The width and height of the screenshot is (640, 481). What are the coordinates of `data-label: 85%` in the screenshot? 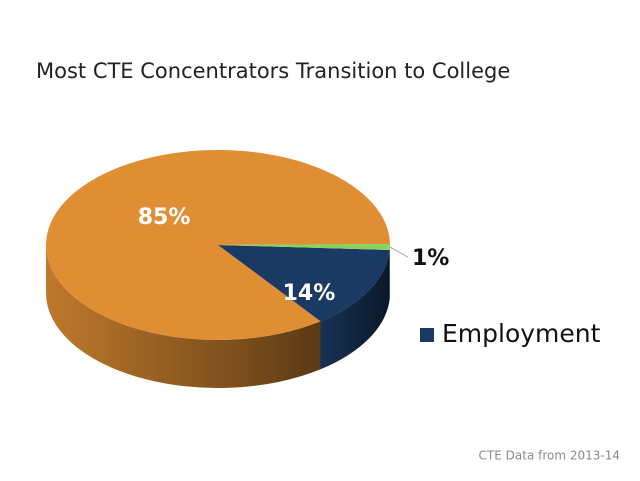 It's located at (164, 217).